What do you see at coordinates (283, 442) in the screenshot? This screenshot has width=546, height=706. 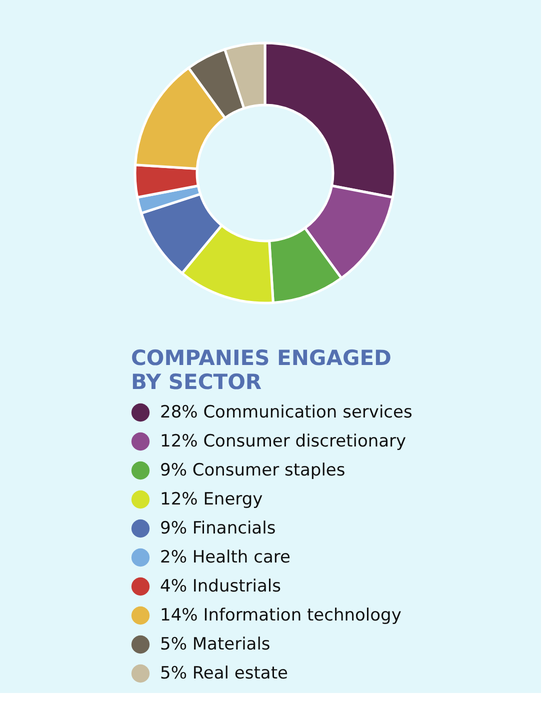 I see `legend-label: 12% Consumer discretionary` at bounding box center [283, 442].